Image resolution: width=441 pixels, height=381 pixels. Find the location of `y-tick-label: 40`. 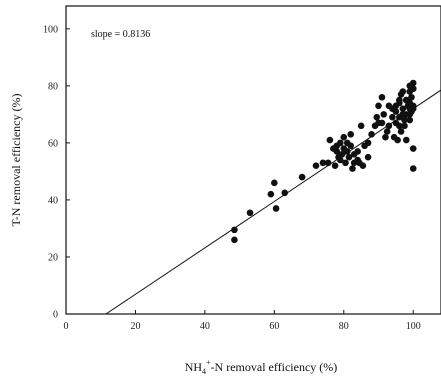

y-tick-label: 40 is located at coordinates (53, 200).